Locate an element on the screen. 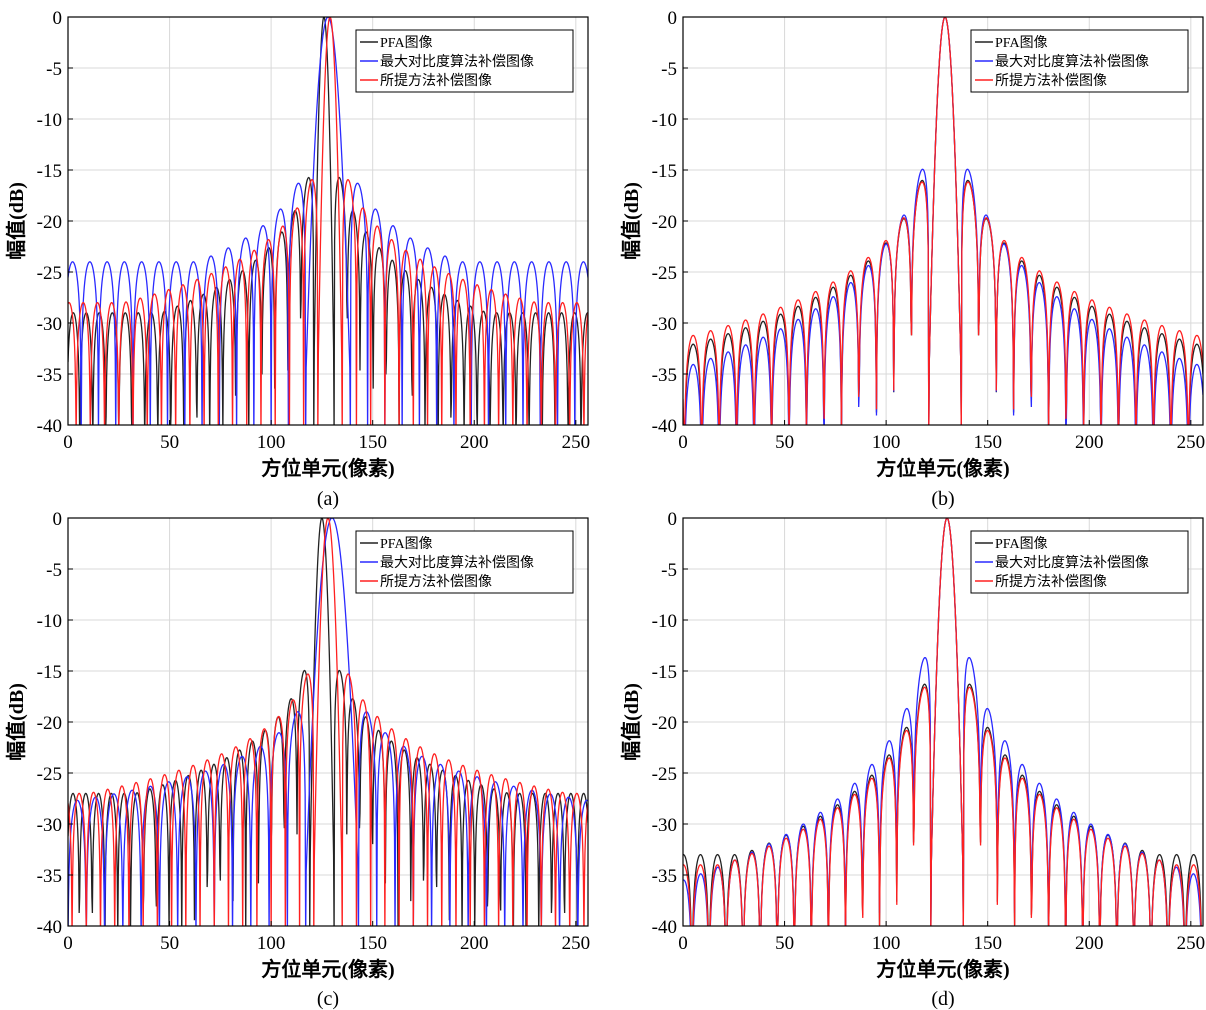  panel-label: (c) is located at coordinates (328, 999).